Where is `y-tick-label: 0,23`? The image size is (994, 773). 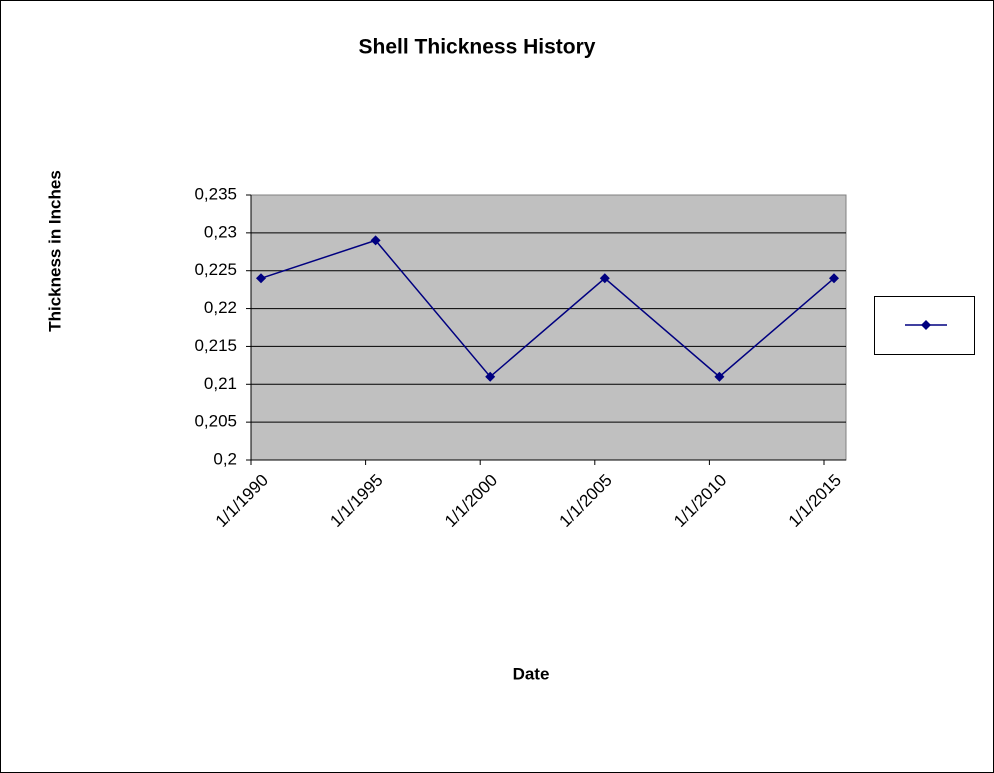
y-tick-label: 0,23 is located at coordinates (220, 231).